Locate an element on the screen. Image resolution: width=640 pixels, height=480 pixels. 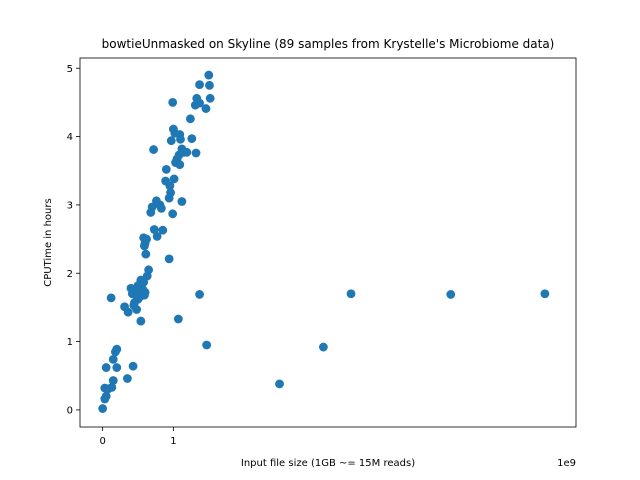
y-tick-label: 4 is located at coordinates (70, 137).